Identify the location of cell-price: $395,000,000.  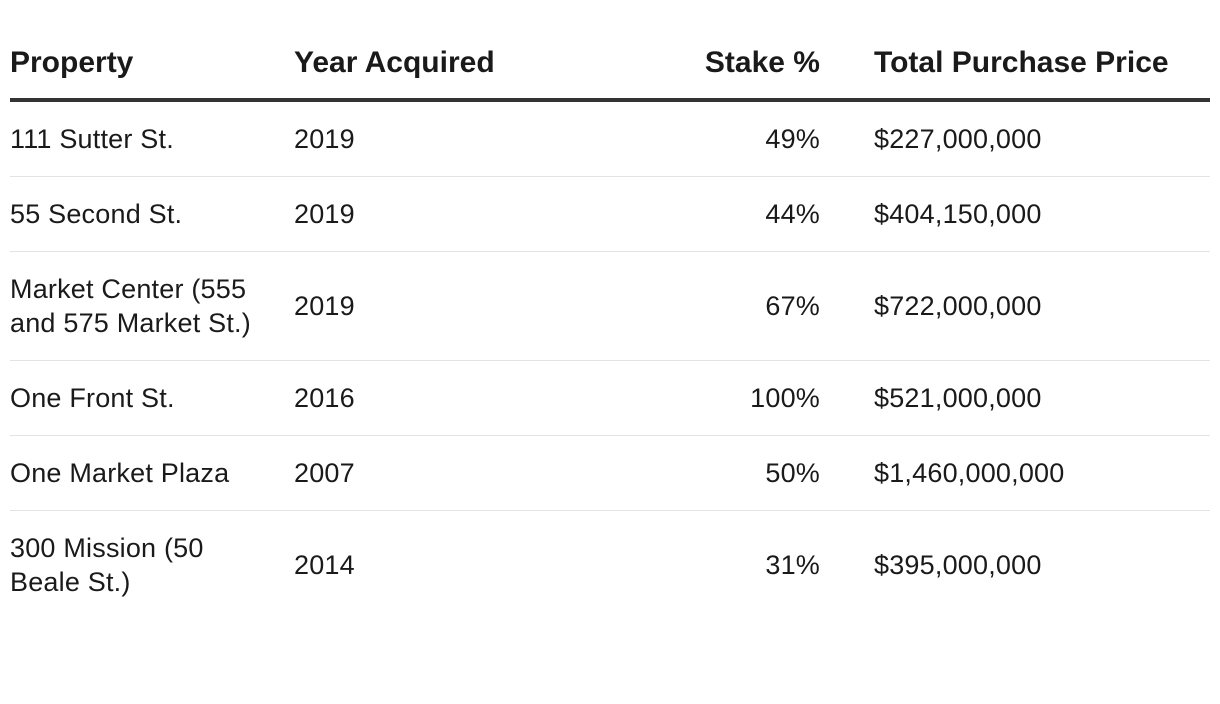
(958, 565).